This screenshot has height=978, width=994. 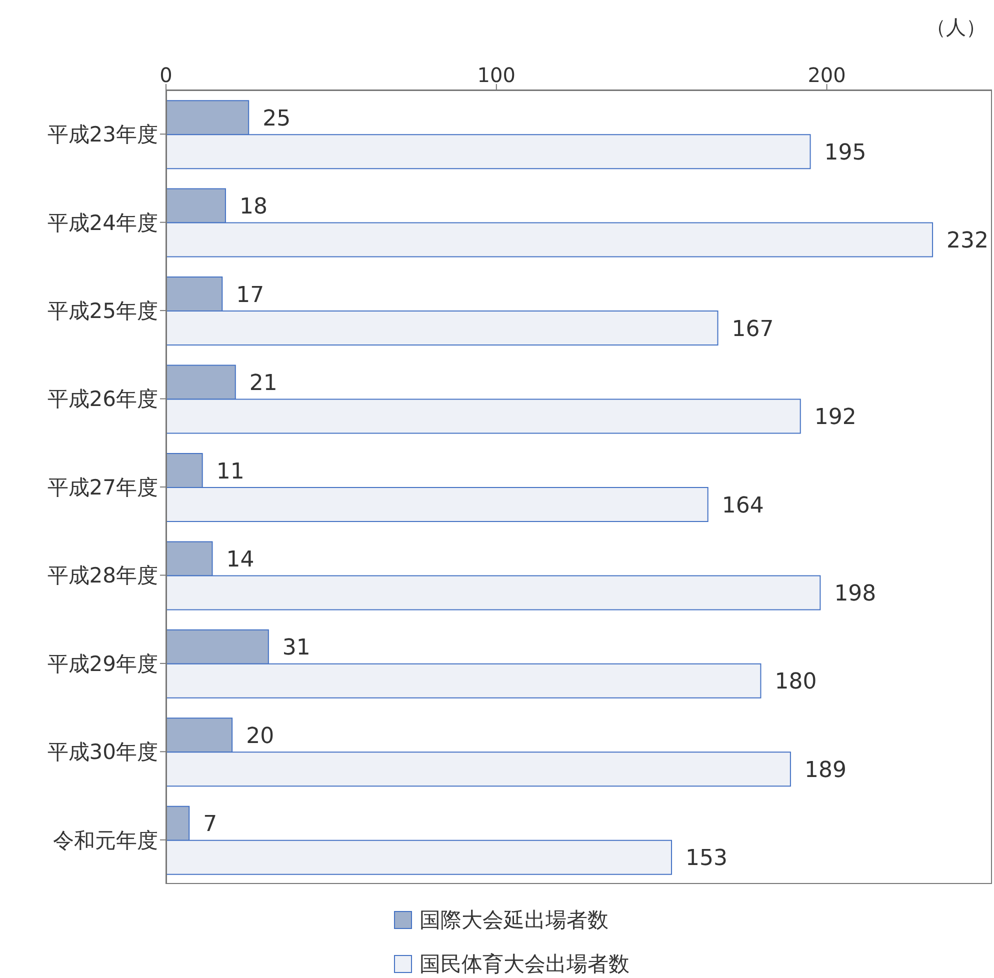 What do you see at coordinates (166, 75) in the screenshot?
I see `x-tick-label: 0` at bounding box center [166, 75].